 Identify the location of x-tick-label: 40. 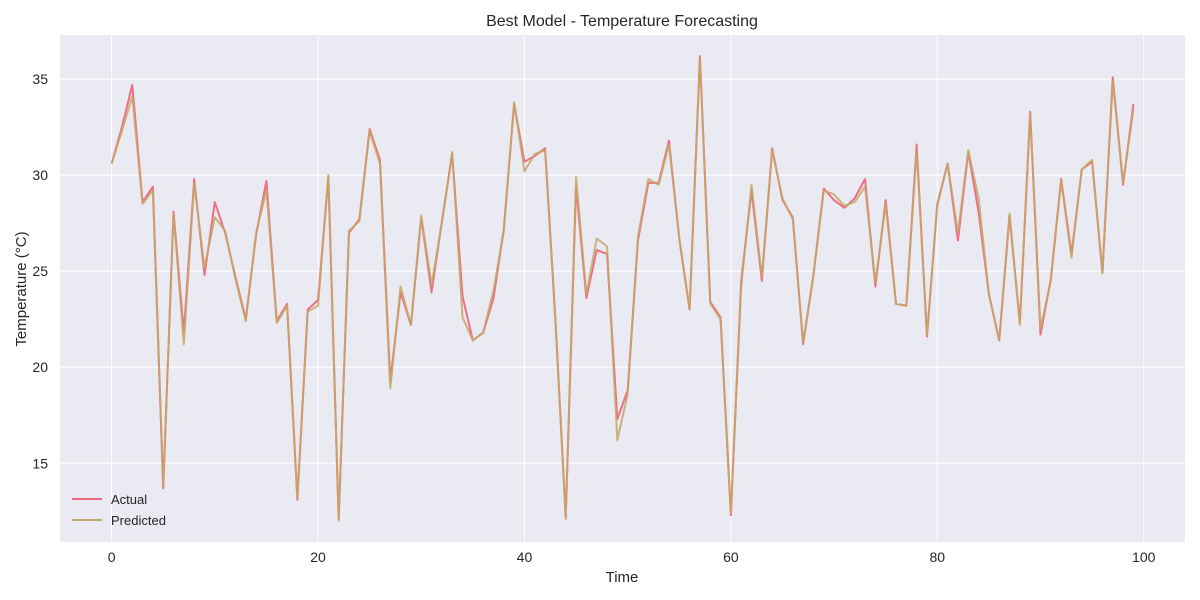
(525, 557).